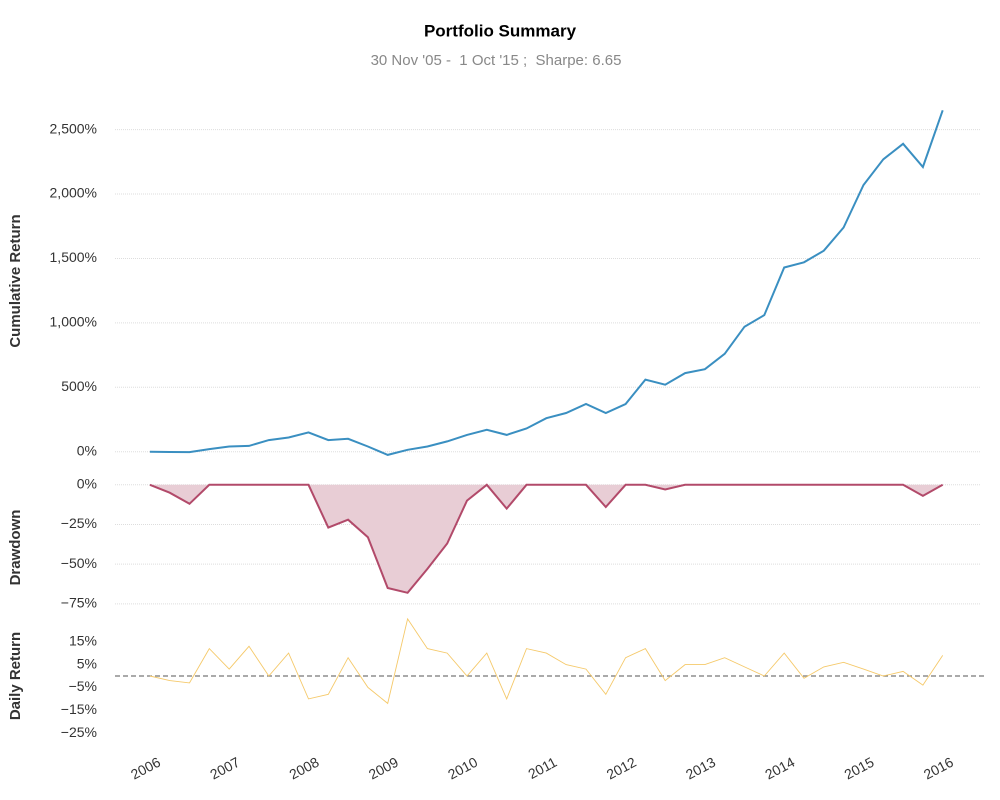 The image size is (1000, 800). What do you see at coordinates (79, 603) in the screenshot?
I see `y-tick-label: −75%` at bounding box center [79, 603].